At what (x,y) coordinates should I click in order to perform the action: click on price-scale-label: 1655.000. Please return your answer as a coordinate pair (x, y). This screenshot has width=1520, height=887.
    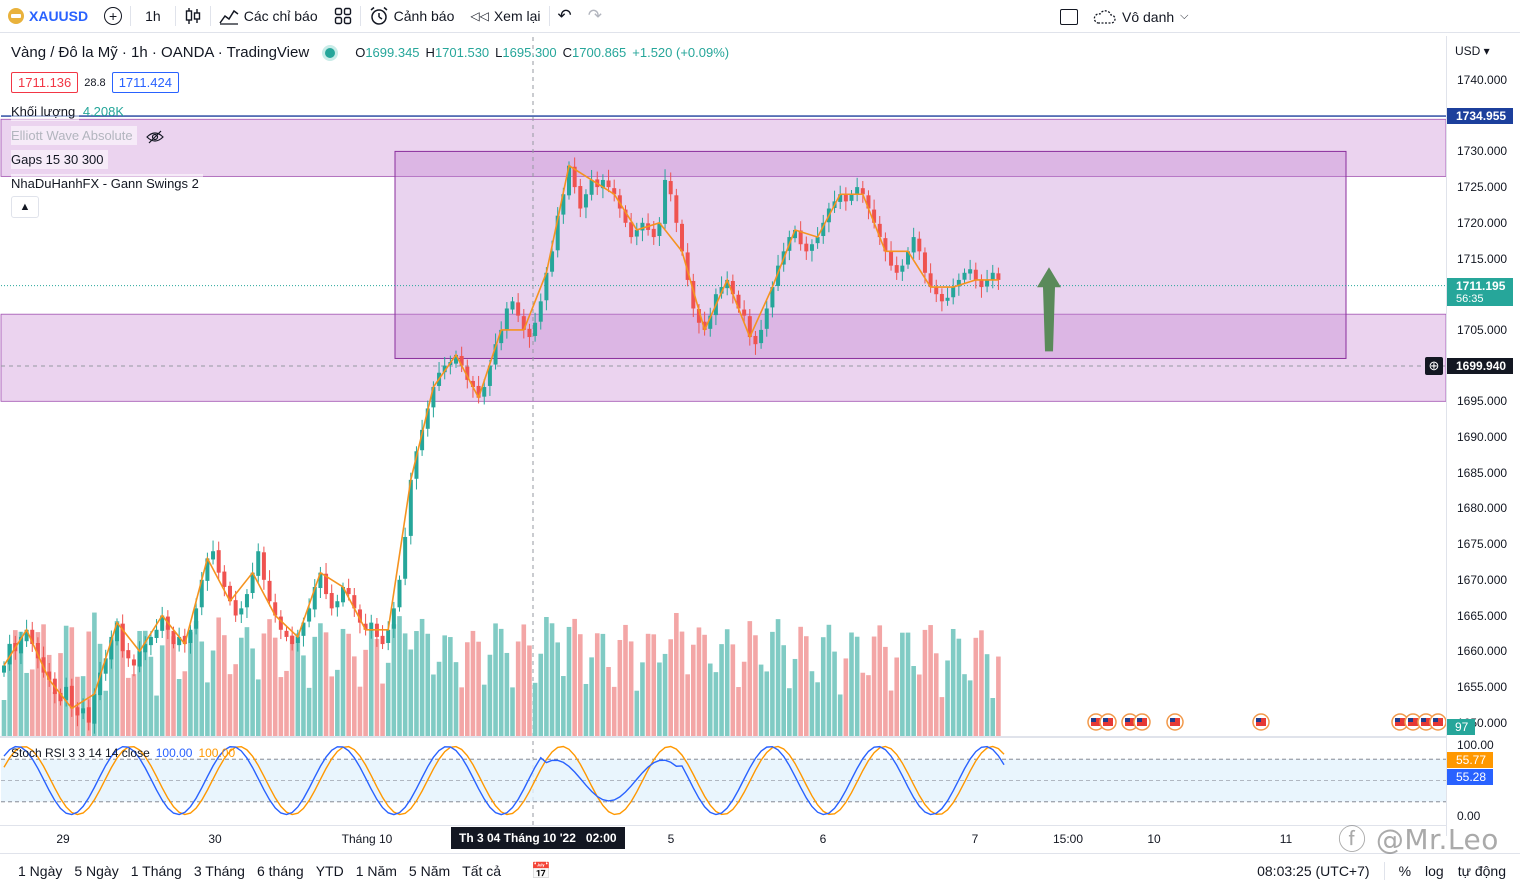
    Looking at the image, I should click on (1482, 686).